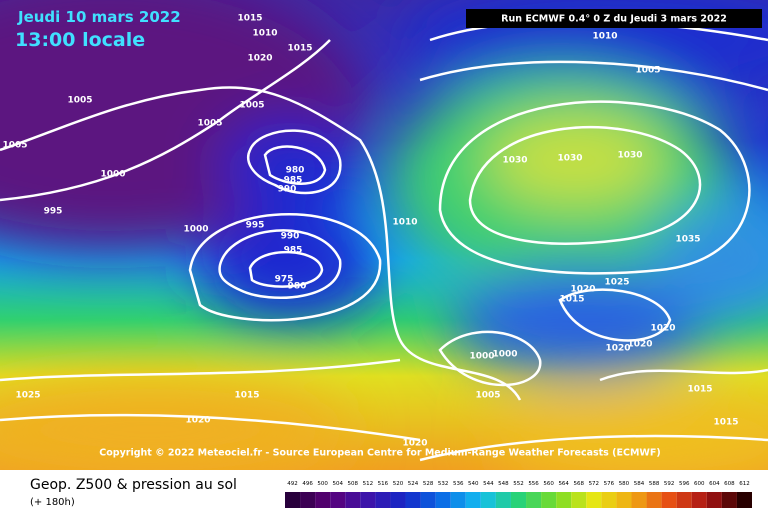  I want to click on scale-label: 564, so click(563, 484).